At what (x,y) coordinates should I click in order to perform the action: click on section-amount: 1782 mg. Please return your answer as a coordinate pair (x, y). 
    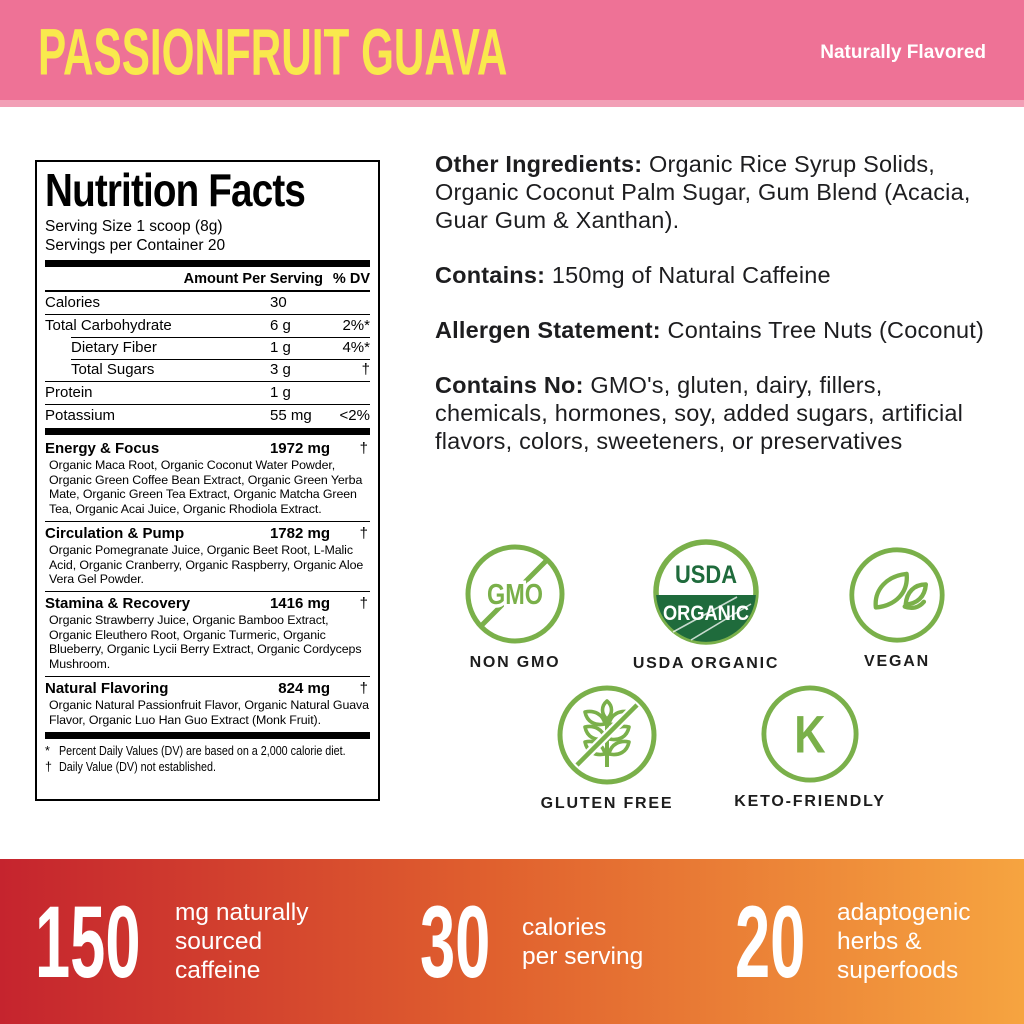
    Looking at the image, I should click on (299, 533).